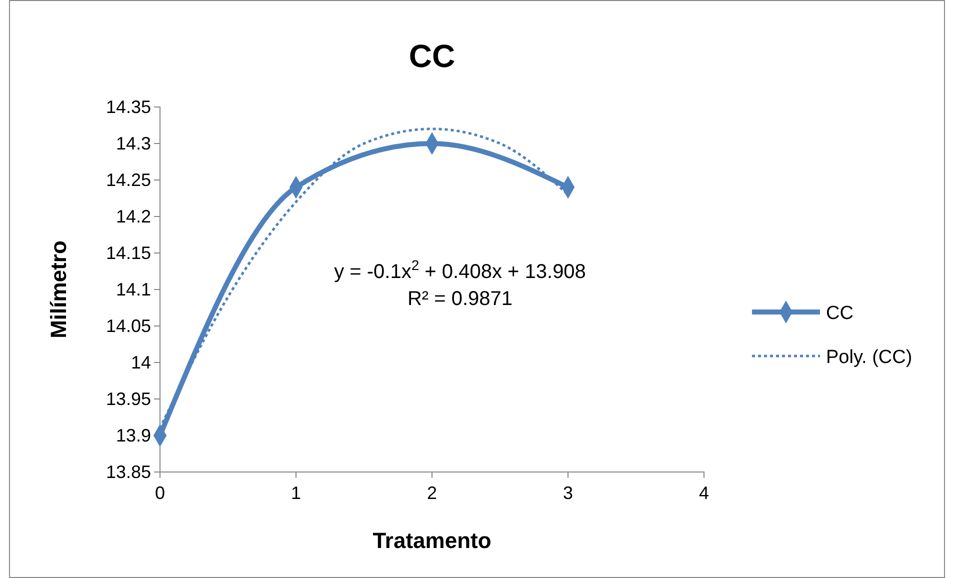  I want to click on y-tick-label: 14, so click(140, 362).